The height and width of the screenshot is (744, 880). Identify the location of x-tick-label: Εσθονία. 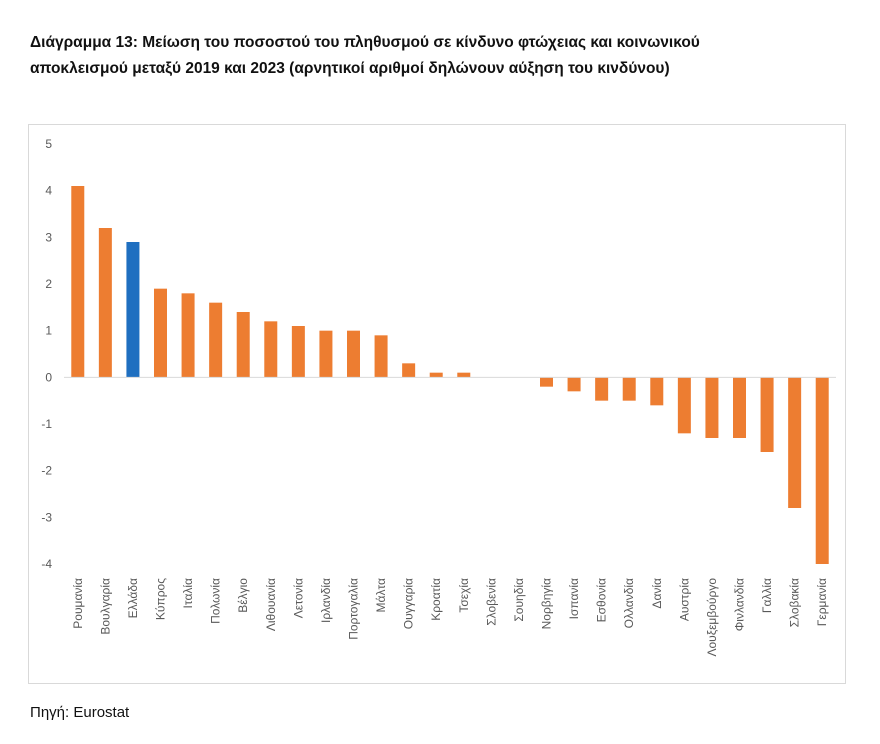
(602, 600).